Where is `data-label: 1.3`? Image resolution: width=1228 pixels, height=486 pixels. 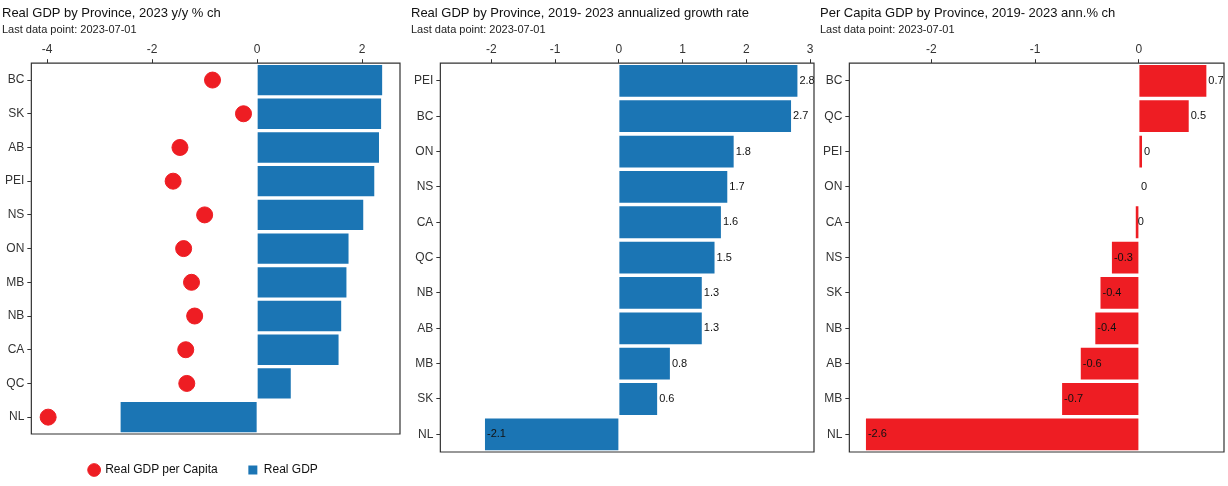
data-label: 1.3 is located at coordinates (711, 327).